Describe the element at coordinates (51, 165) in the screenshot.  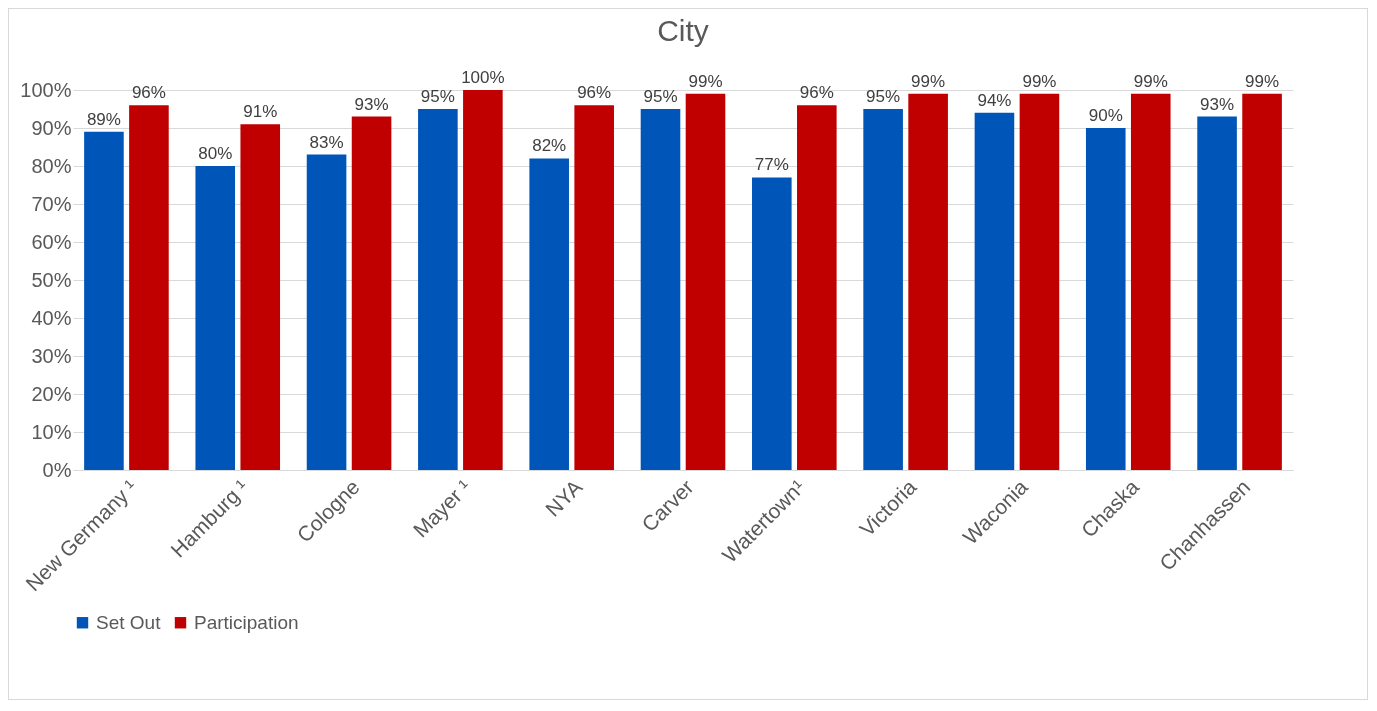
I see `y-tick-label: 80%` at that location.